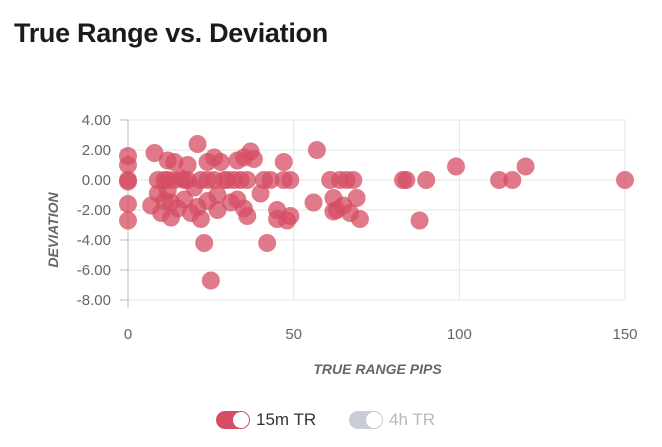 The width and height of the screenshot is (662, 447). Describe the element at coordinates (96, 180) in the screenshot. I see `y-tick-label: 0.00` at that location.